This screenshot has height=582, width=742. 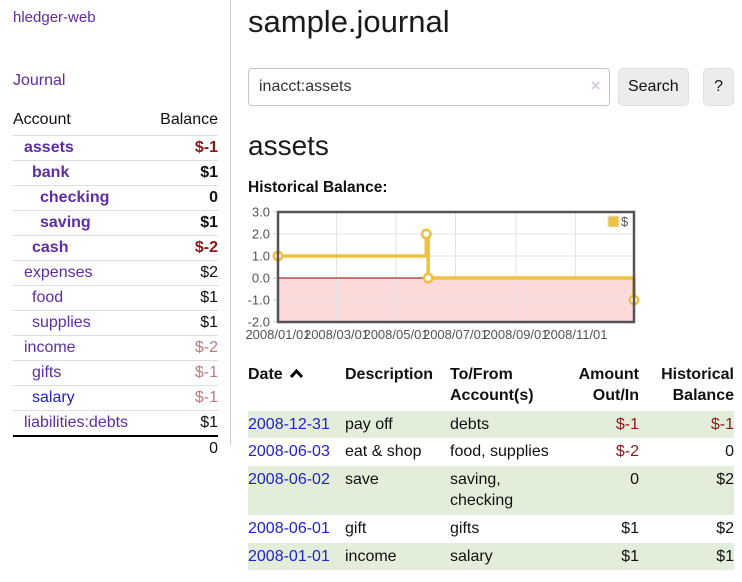 What do you see at coordinates (64, 448) in the screenshot?
I see `accounts-total-spacer` at bounding box center [64, 448].